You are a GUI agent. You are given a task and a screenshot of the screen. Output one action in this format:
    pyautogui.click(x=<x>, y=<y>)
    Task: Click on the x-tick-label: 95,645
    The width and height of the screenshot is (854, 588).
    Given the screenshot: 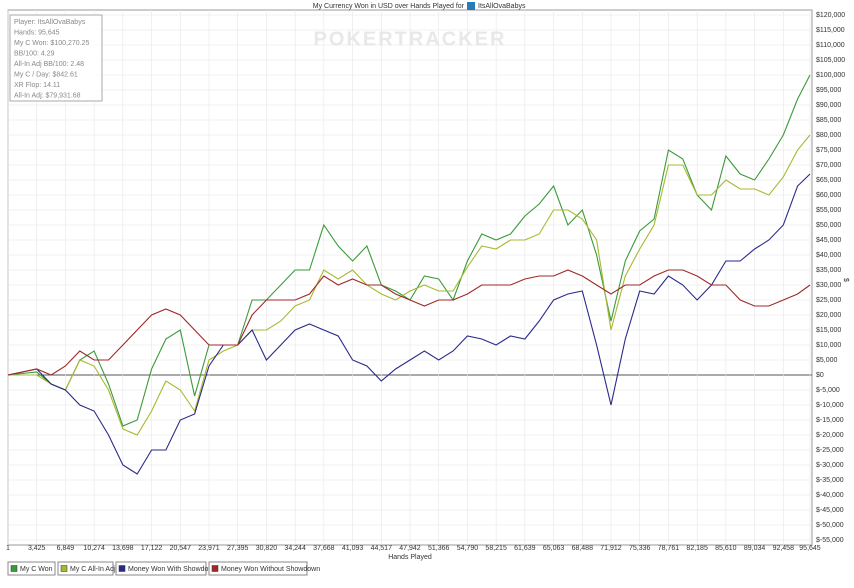 What is the action you would take?
    pyautogui.click(x=810, y=548)
    